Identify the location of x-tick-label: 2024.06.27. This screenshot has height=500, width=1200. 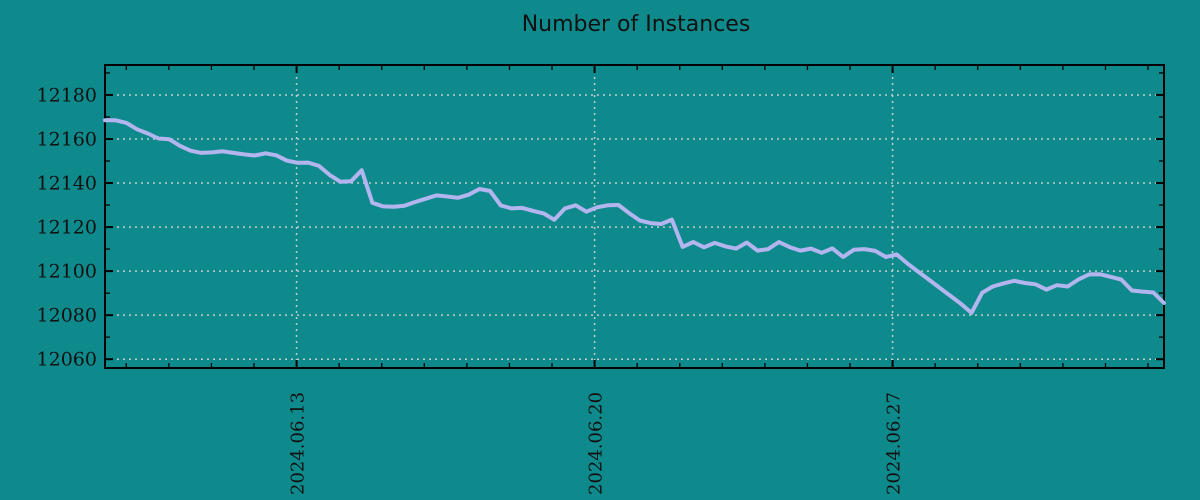
(894, 443).